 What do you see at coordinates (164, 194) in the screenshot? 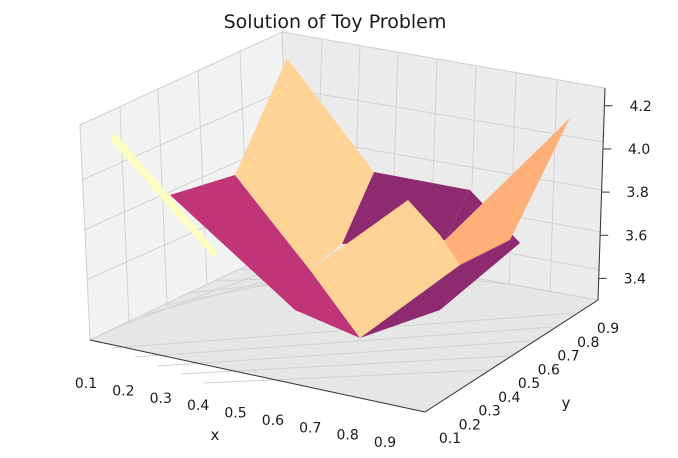
I see `surface-pale-strip` at bounding box center [164, 194].